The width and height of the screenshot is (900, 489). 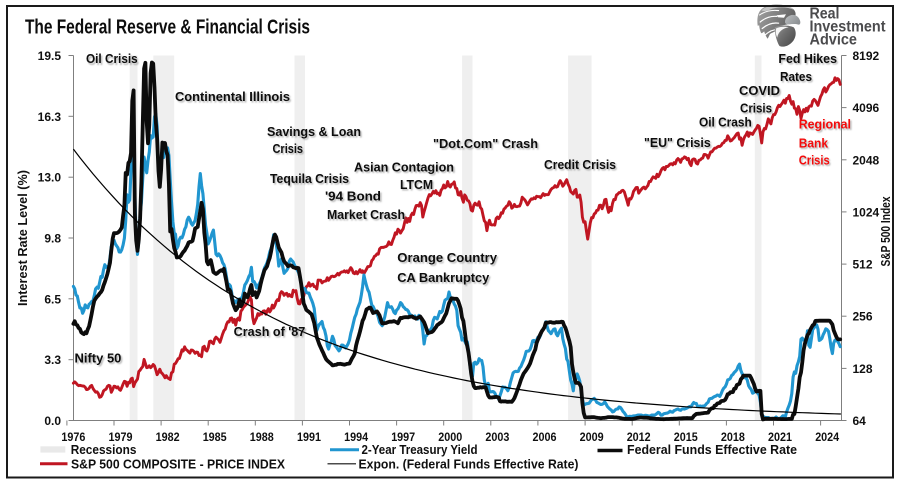 I want to click on svg-text: 9.8, so click(x=52, y=239).